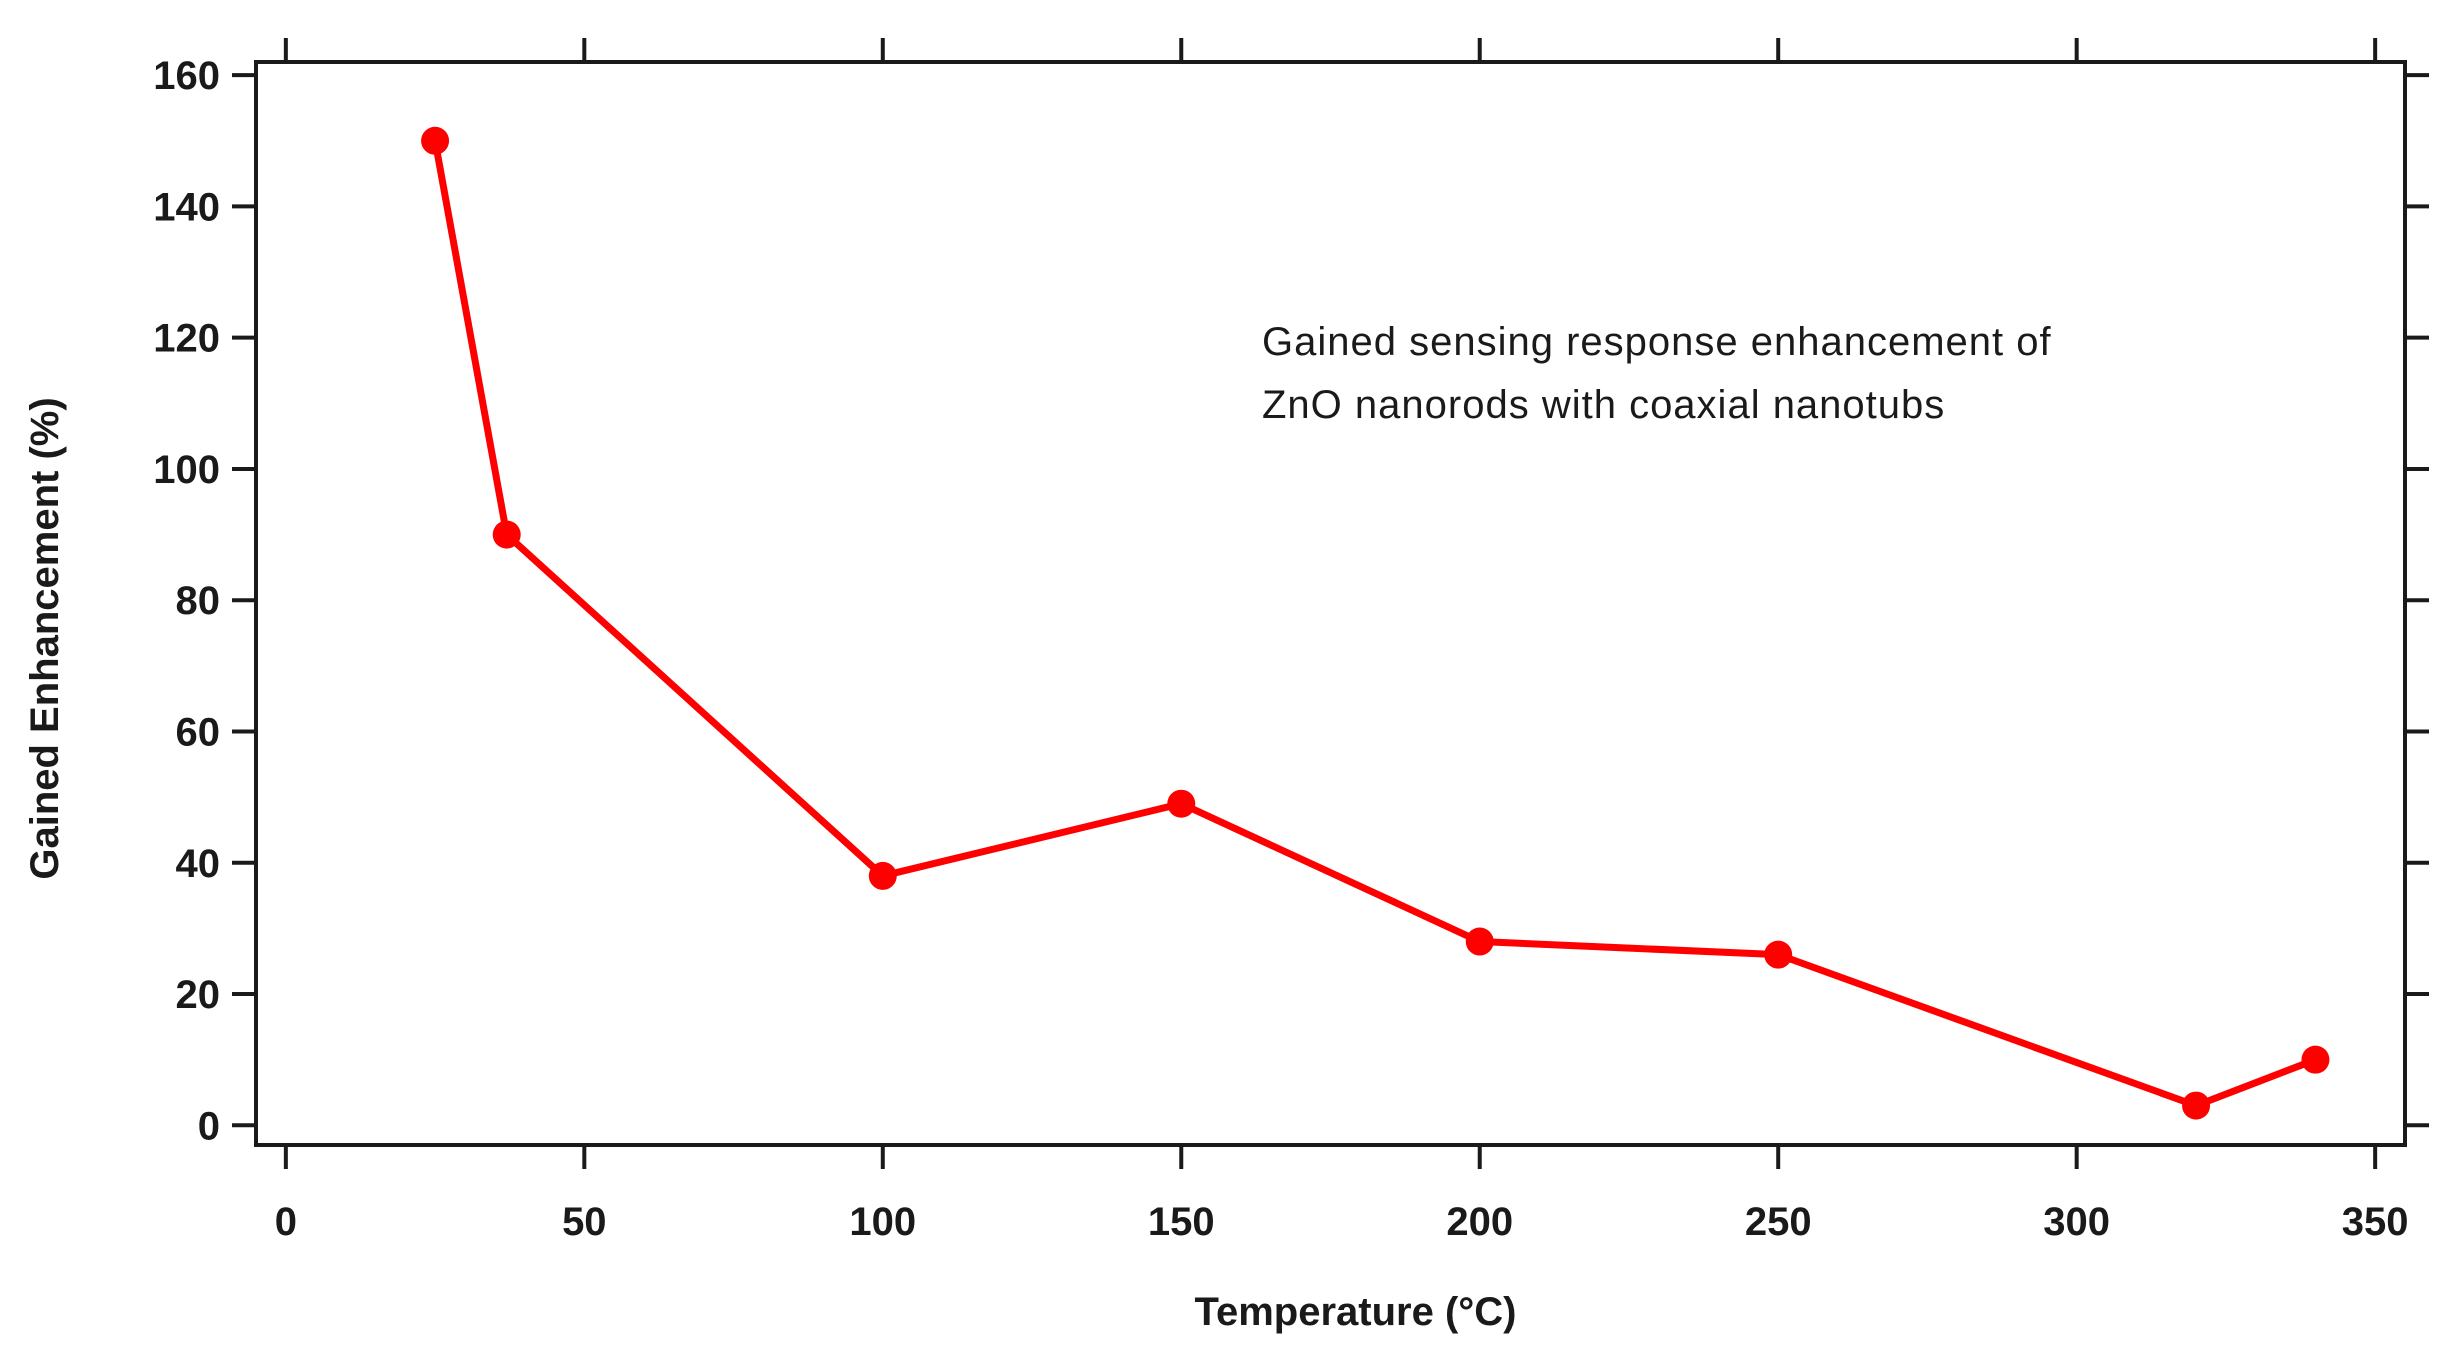 This screenshot has height=1357, width=2463. I want to click on annotation-line-1: Gained sensing response enhancement of, so click(1657, 342).